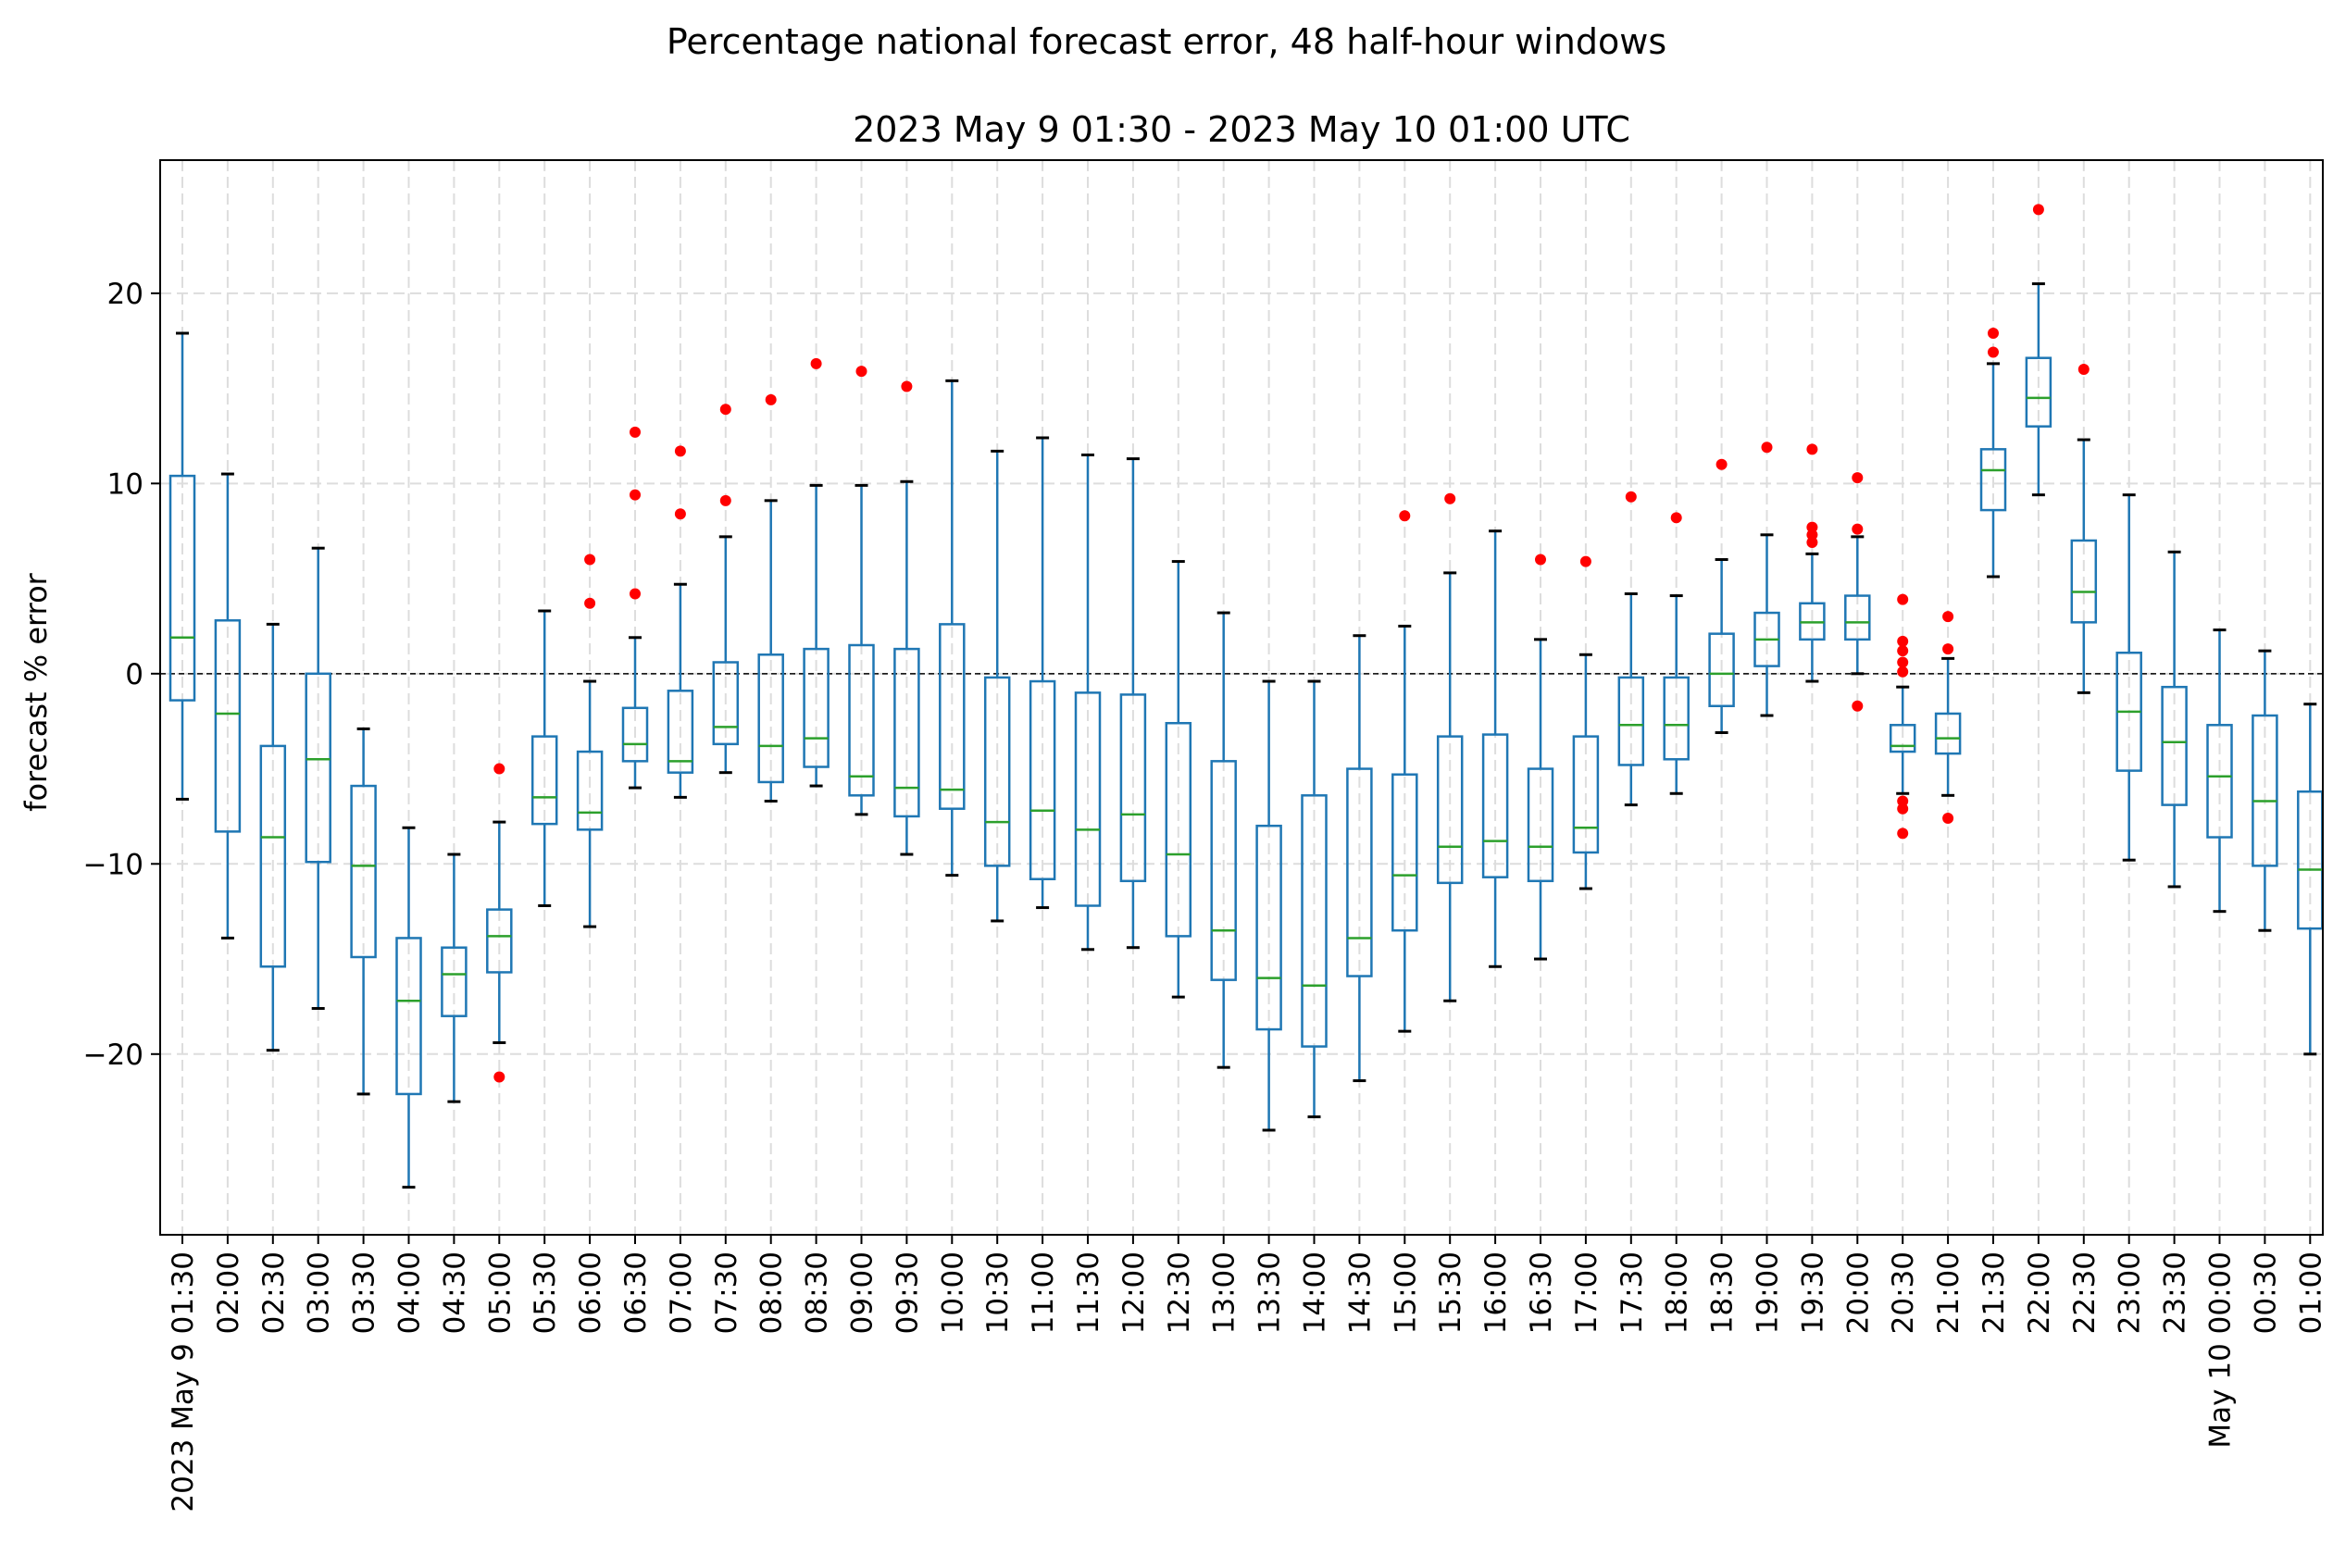  Describe the element at coordinates (500, 1292) in the screenshot. I see `x-tick-label: 05:00` at that location.